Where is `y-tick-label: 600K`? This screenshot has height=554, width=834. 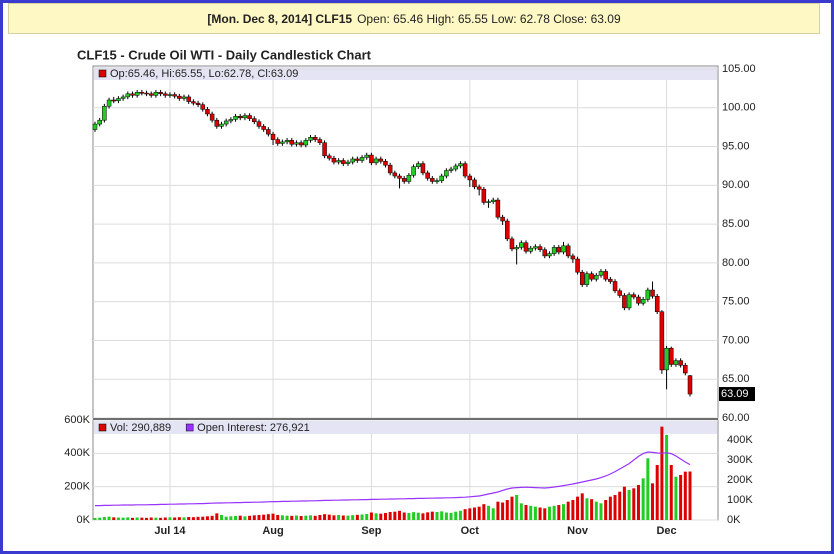
y-tick-label: 600K is located at coordinates (77, 420).